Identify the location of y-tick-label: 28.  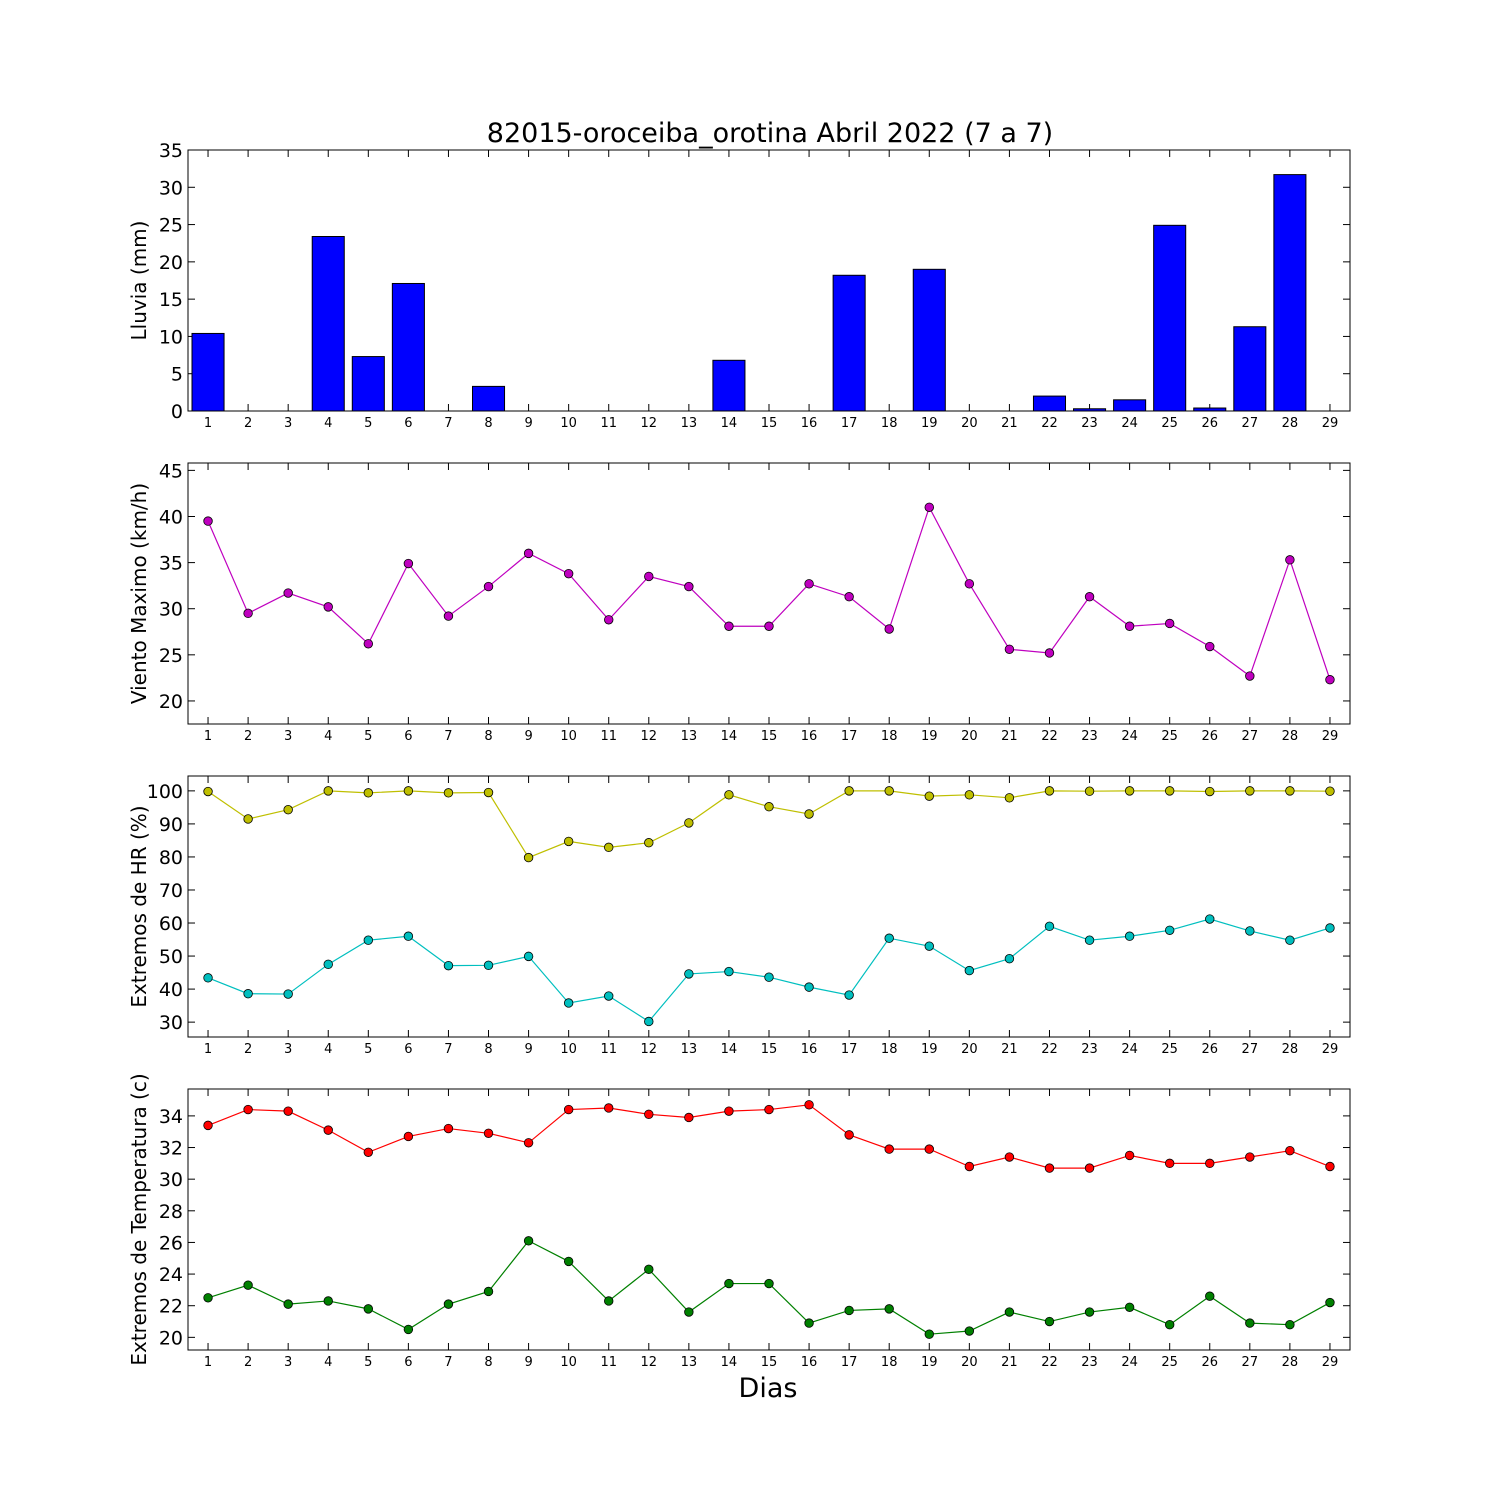
(171, 1212).